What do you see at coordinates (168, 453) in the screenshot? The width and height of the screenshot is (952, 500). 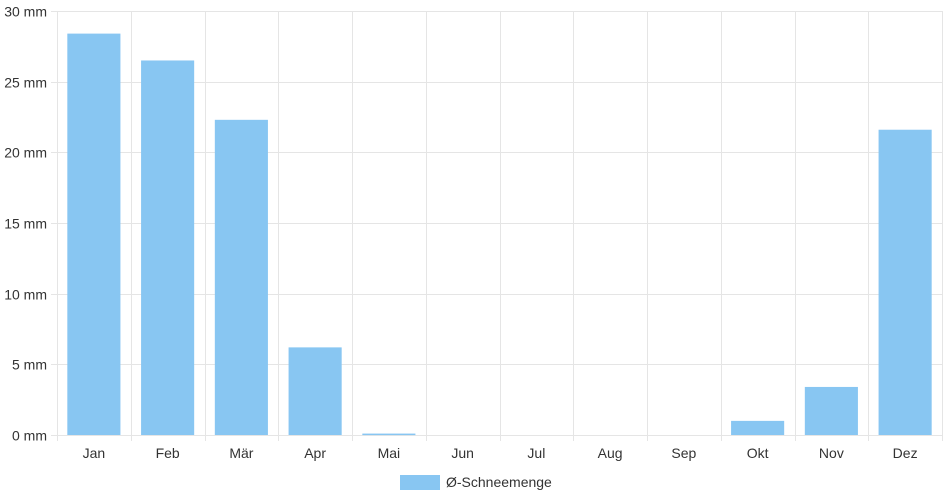 I see `x-tick-label: Feb` at bounding box center [168, 453].